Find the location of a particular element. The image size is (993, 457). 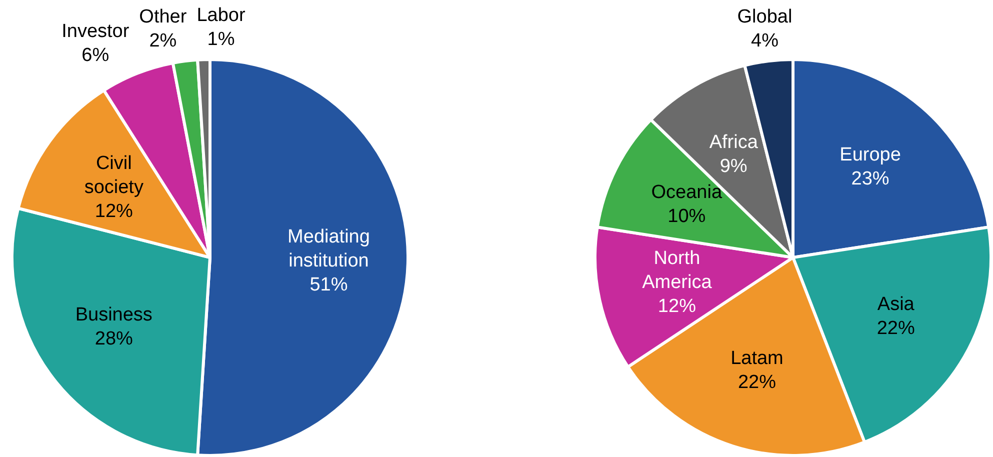

data-label: 10% is located at coordinates (687, 216).